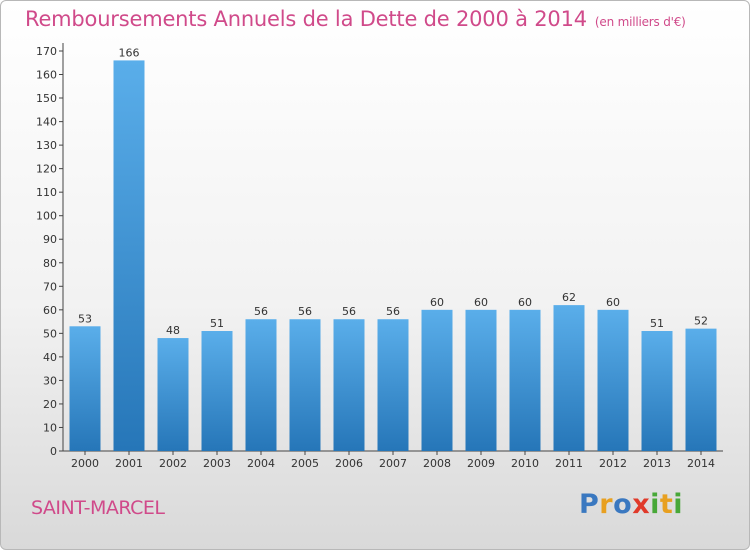 This screenshot has width=750, height=550. I want to click on x-tick-label: 2004, so click(261, 463).